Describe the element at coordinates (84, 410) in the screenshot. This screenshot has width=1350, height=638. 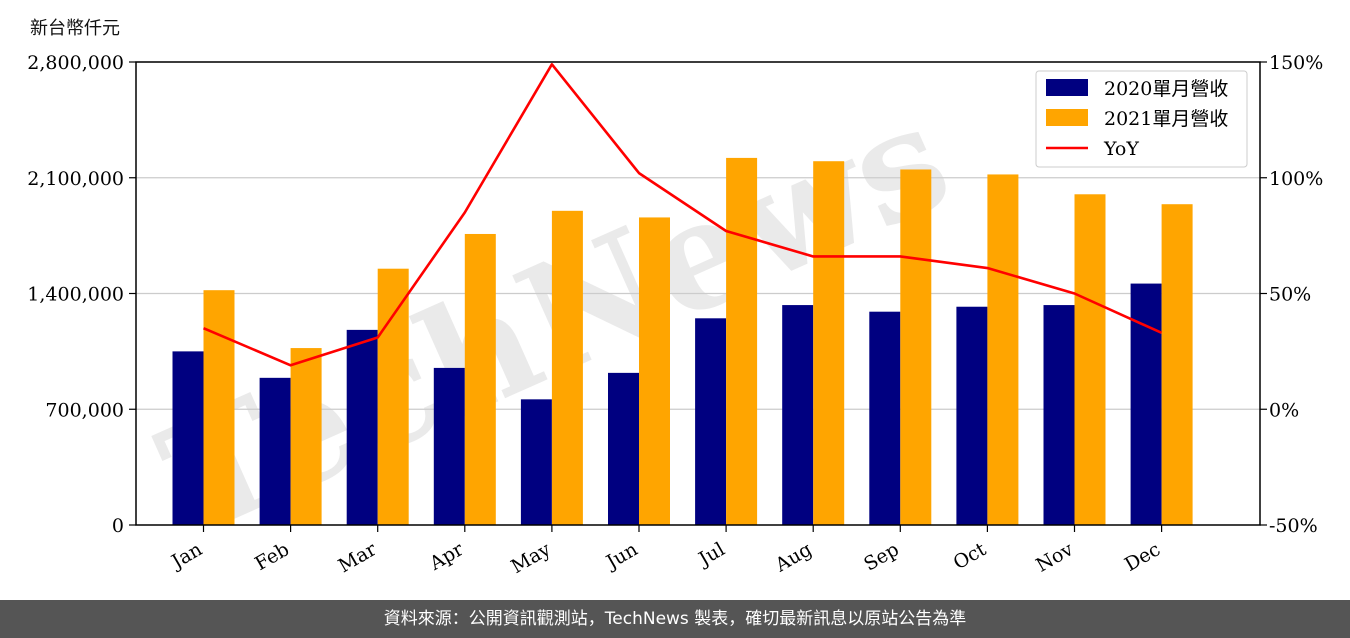
I see `y-tick-label: 700,000` at that location.